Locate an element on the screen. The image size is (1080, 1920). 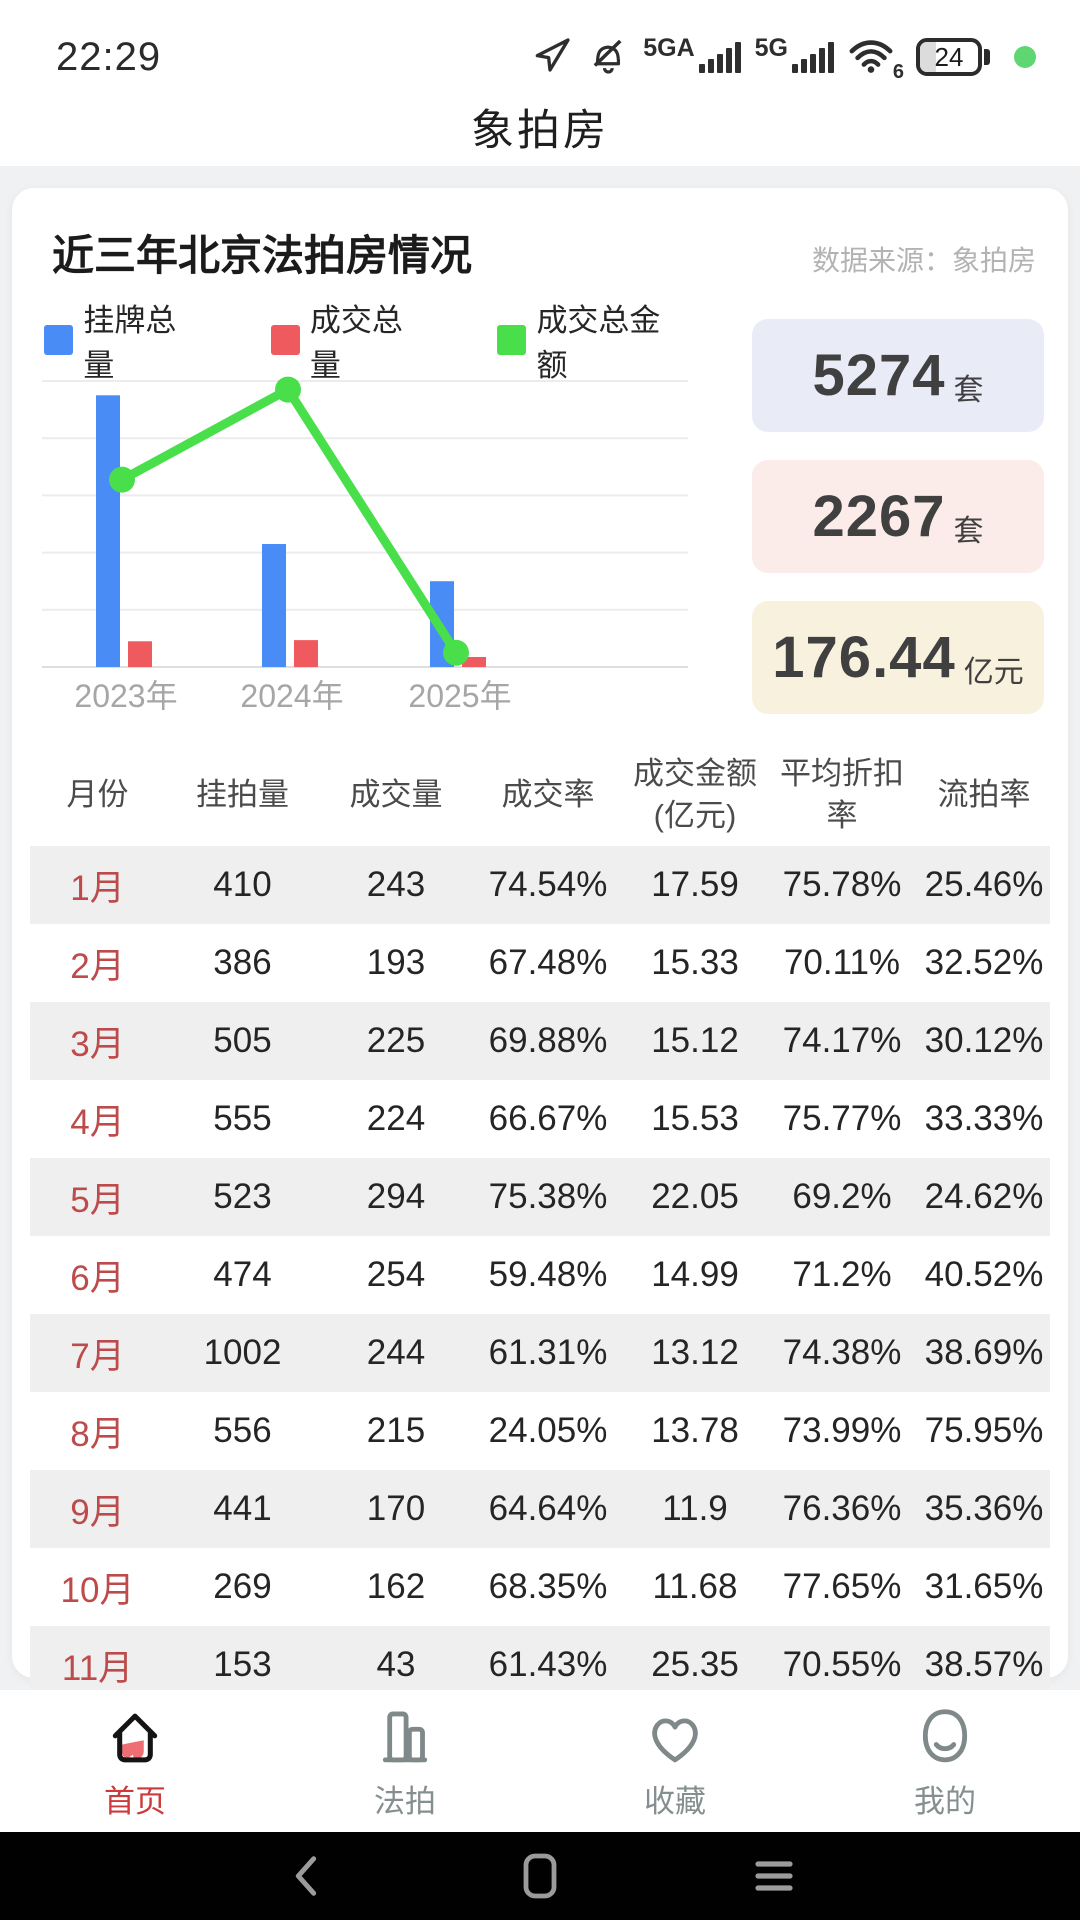
stat-card-1: 2267 套 is located at coordinates (898, 516).